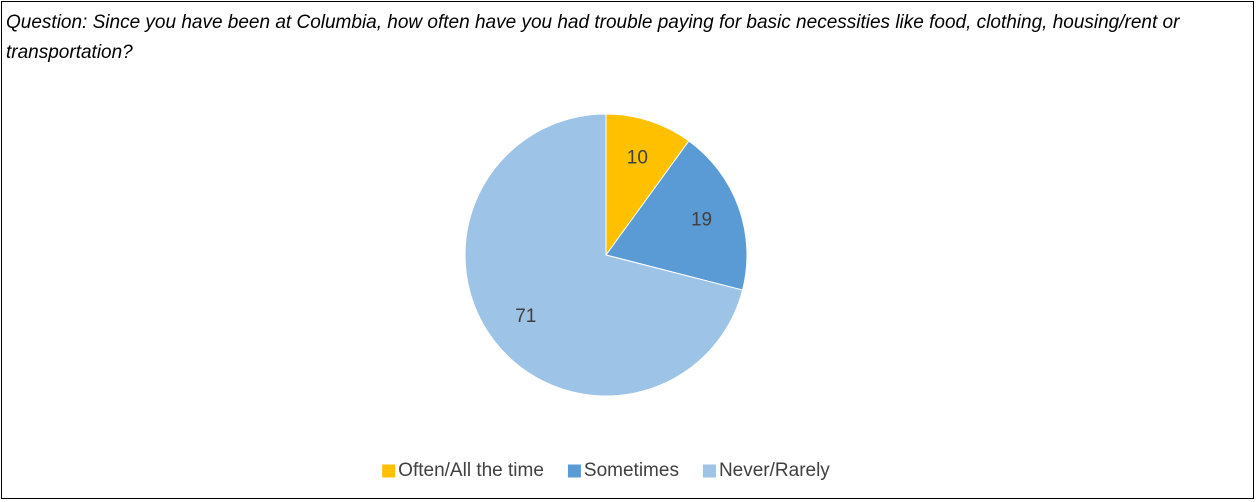 This screenshot has height=502, width=1257. Describe the element at coordinates (774, 470) in the screenshot. I see `legend-label: Never/Rarely` at that location.